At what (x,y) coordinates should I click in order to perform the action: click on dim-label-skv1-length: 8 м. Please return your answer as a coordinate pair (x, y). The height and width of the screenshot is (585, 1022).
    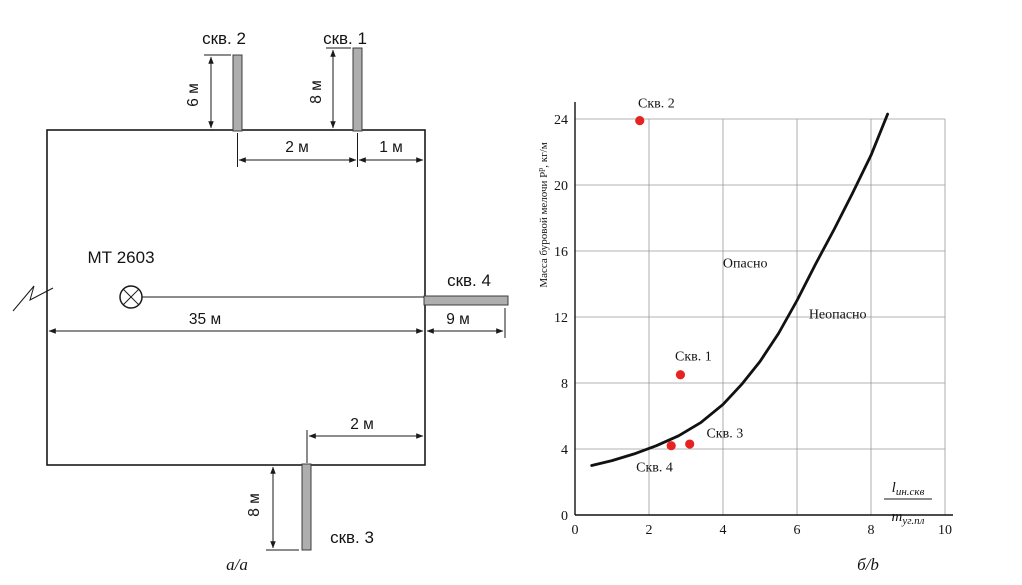
    Looking at the image, I should click on (316, 92).